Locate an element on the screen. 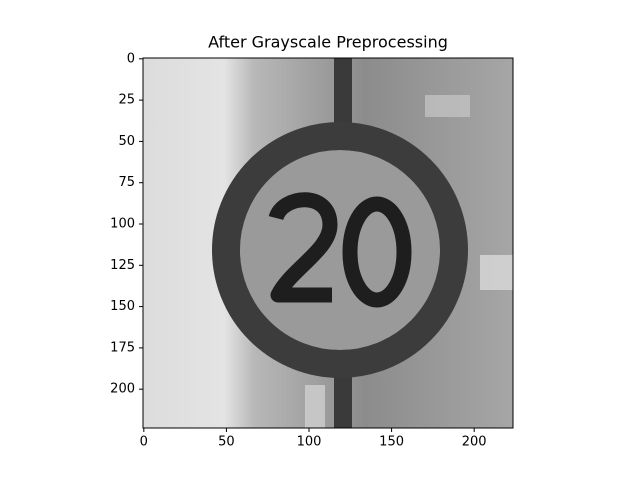  y-tick-label: 50 is located at coordinates (126, 141).